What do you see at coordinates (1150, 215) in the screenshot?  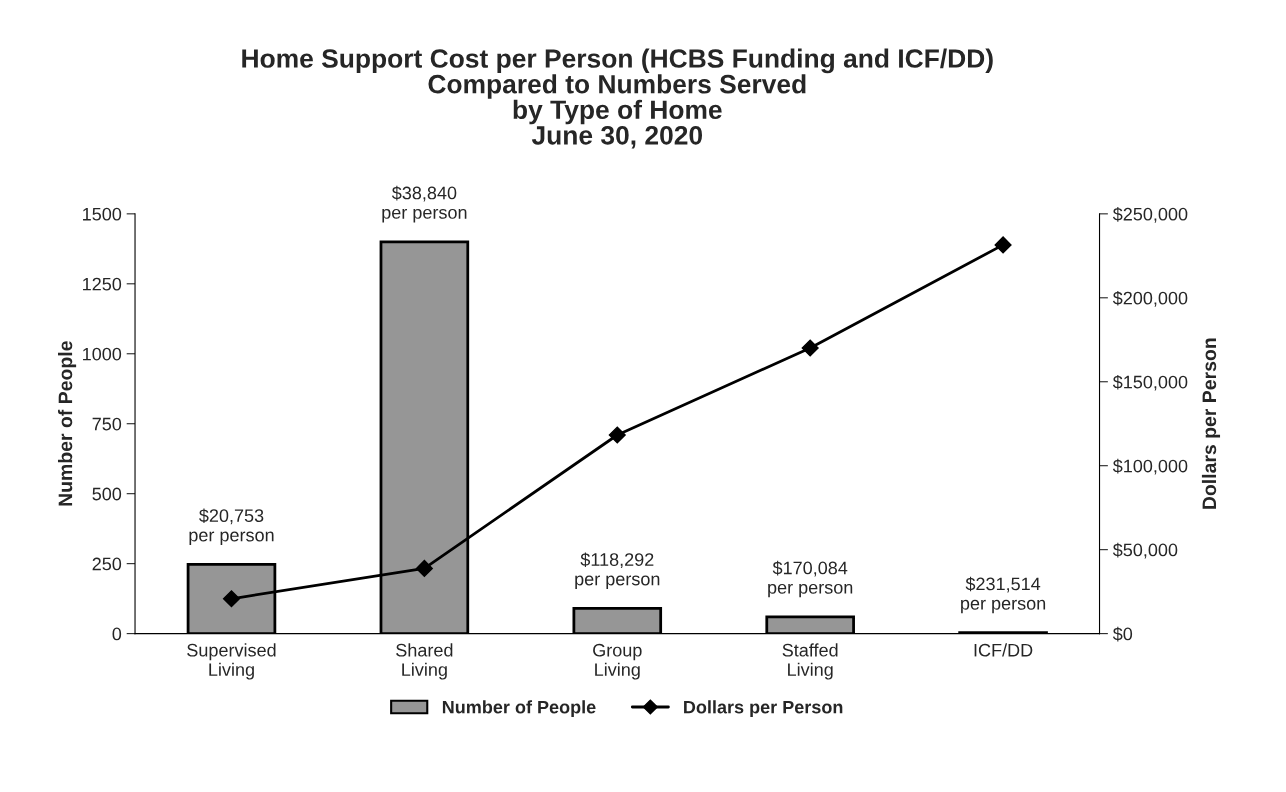 I see `y2-tick-label: $250,000` at bounding box center [1150, 215].